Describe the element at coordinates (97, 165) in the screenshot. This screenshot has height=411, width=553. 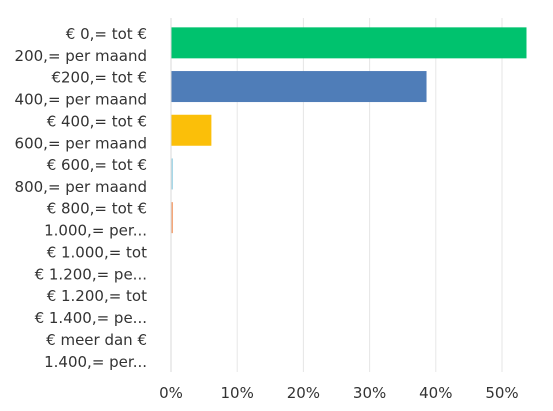
I see `category-label: € 600,= tot €` at that location.